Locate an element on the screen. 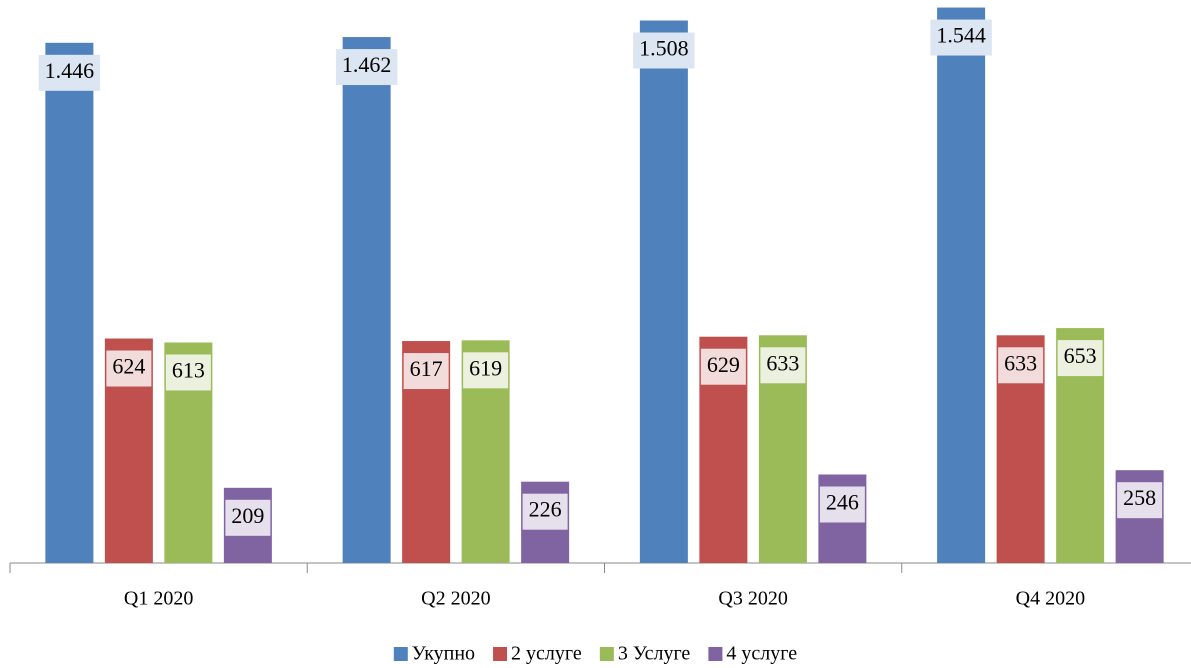 The image size is (1191, 668). data-label-group: 1.508 is located at coordinates (664, 50).